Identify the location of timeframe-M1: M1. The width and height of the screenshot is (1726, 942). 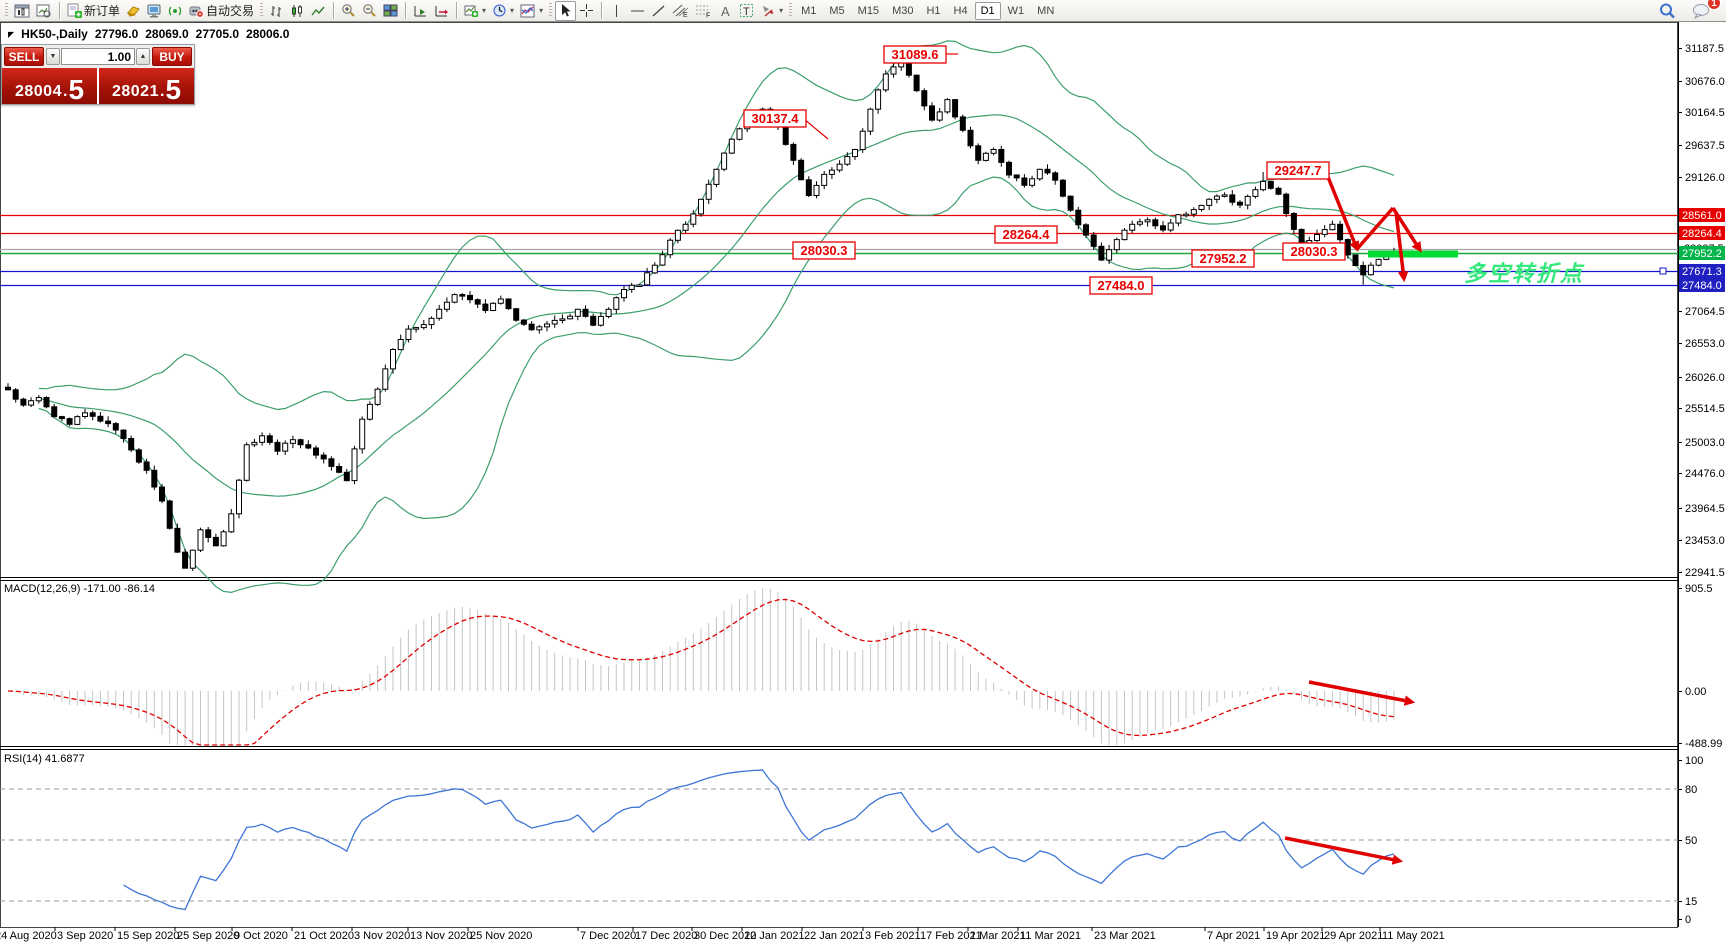
(809, 10).